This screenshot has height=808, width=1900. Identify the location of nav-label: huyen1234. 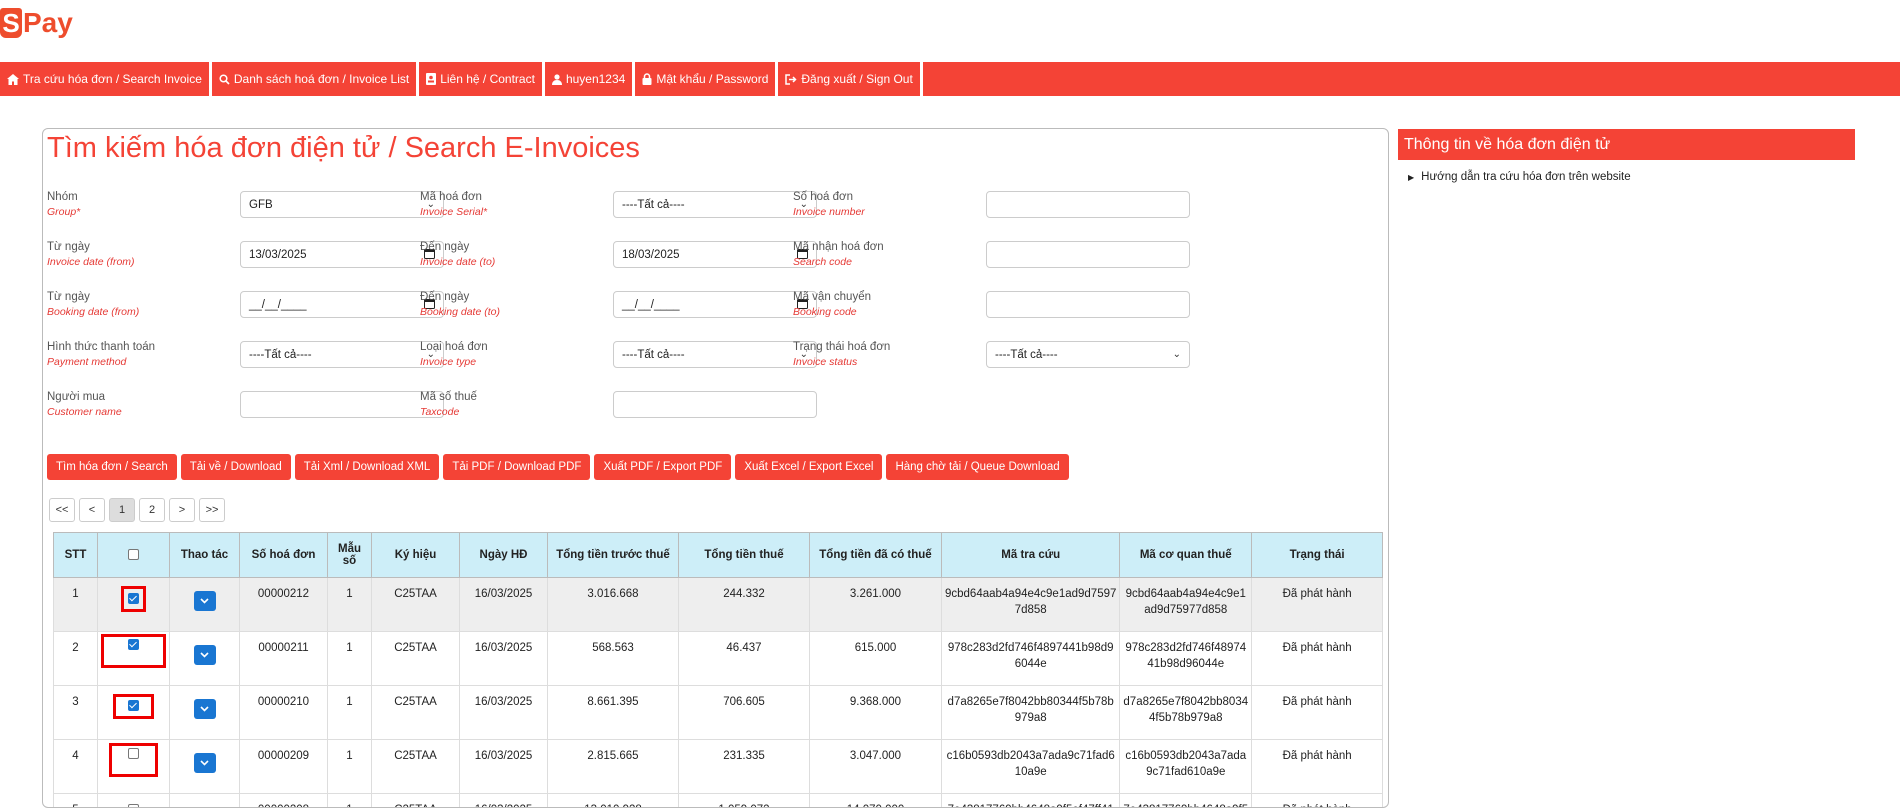
(595, 79).